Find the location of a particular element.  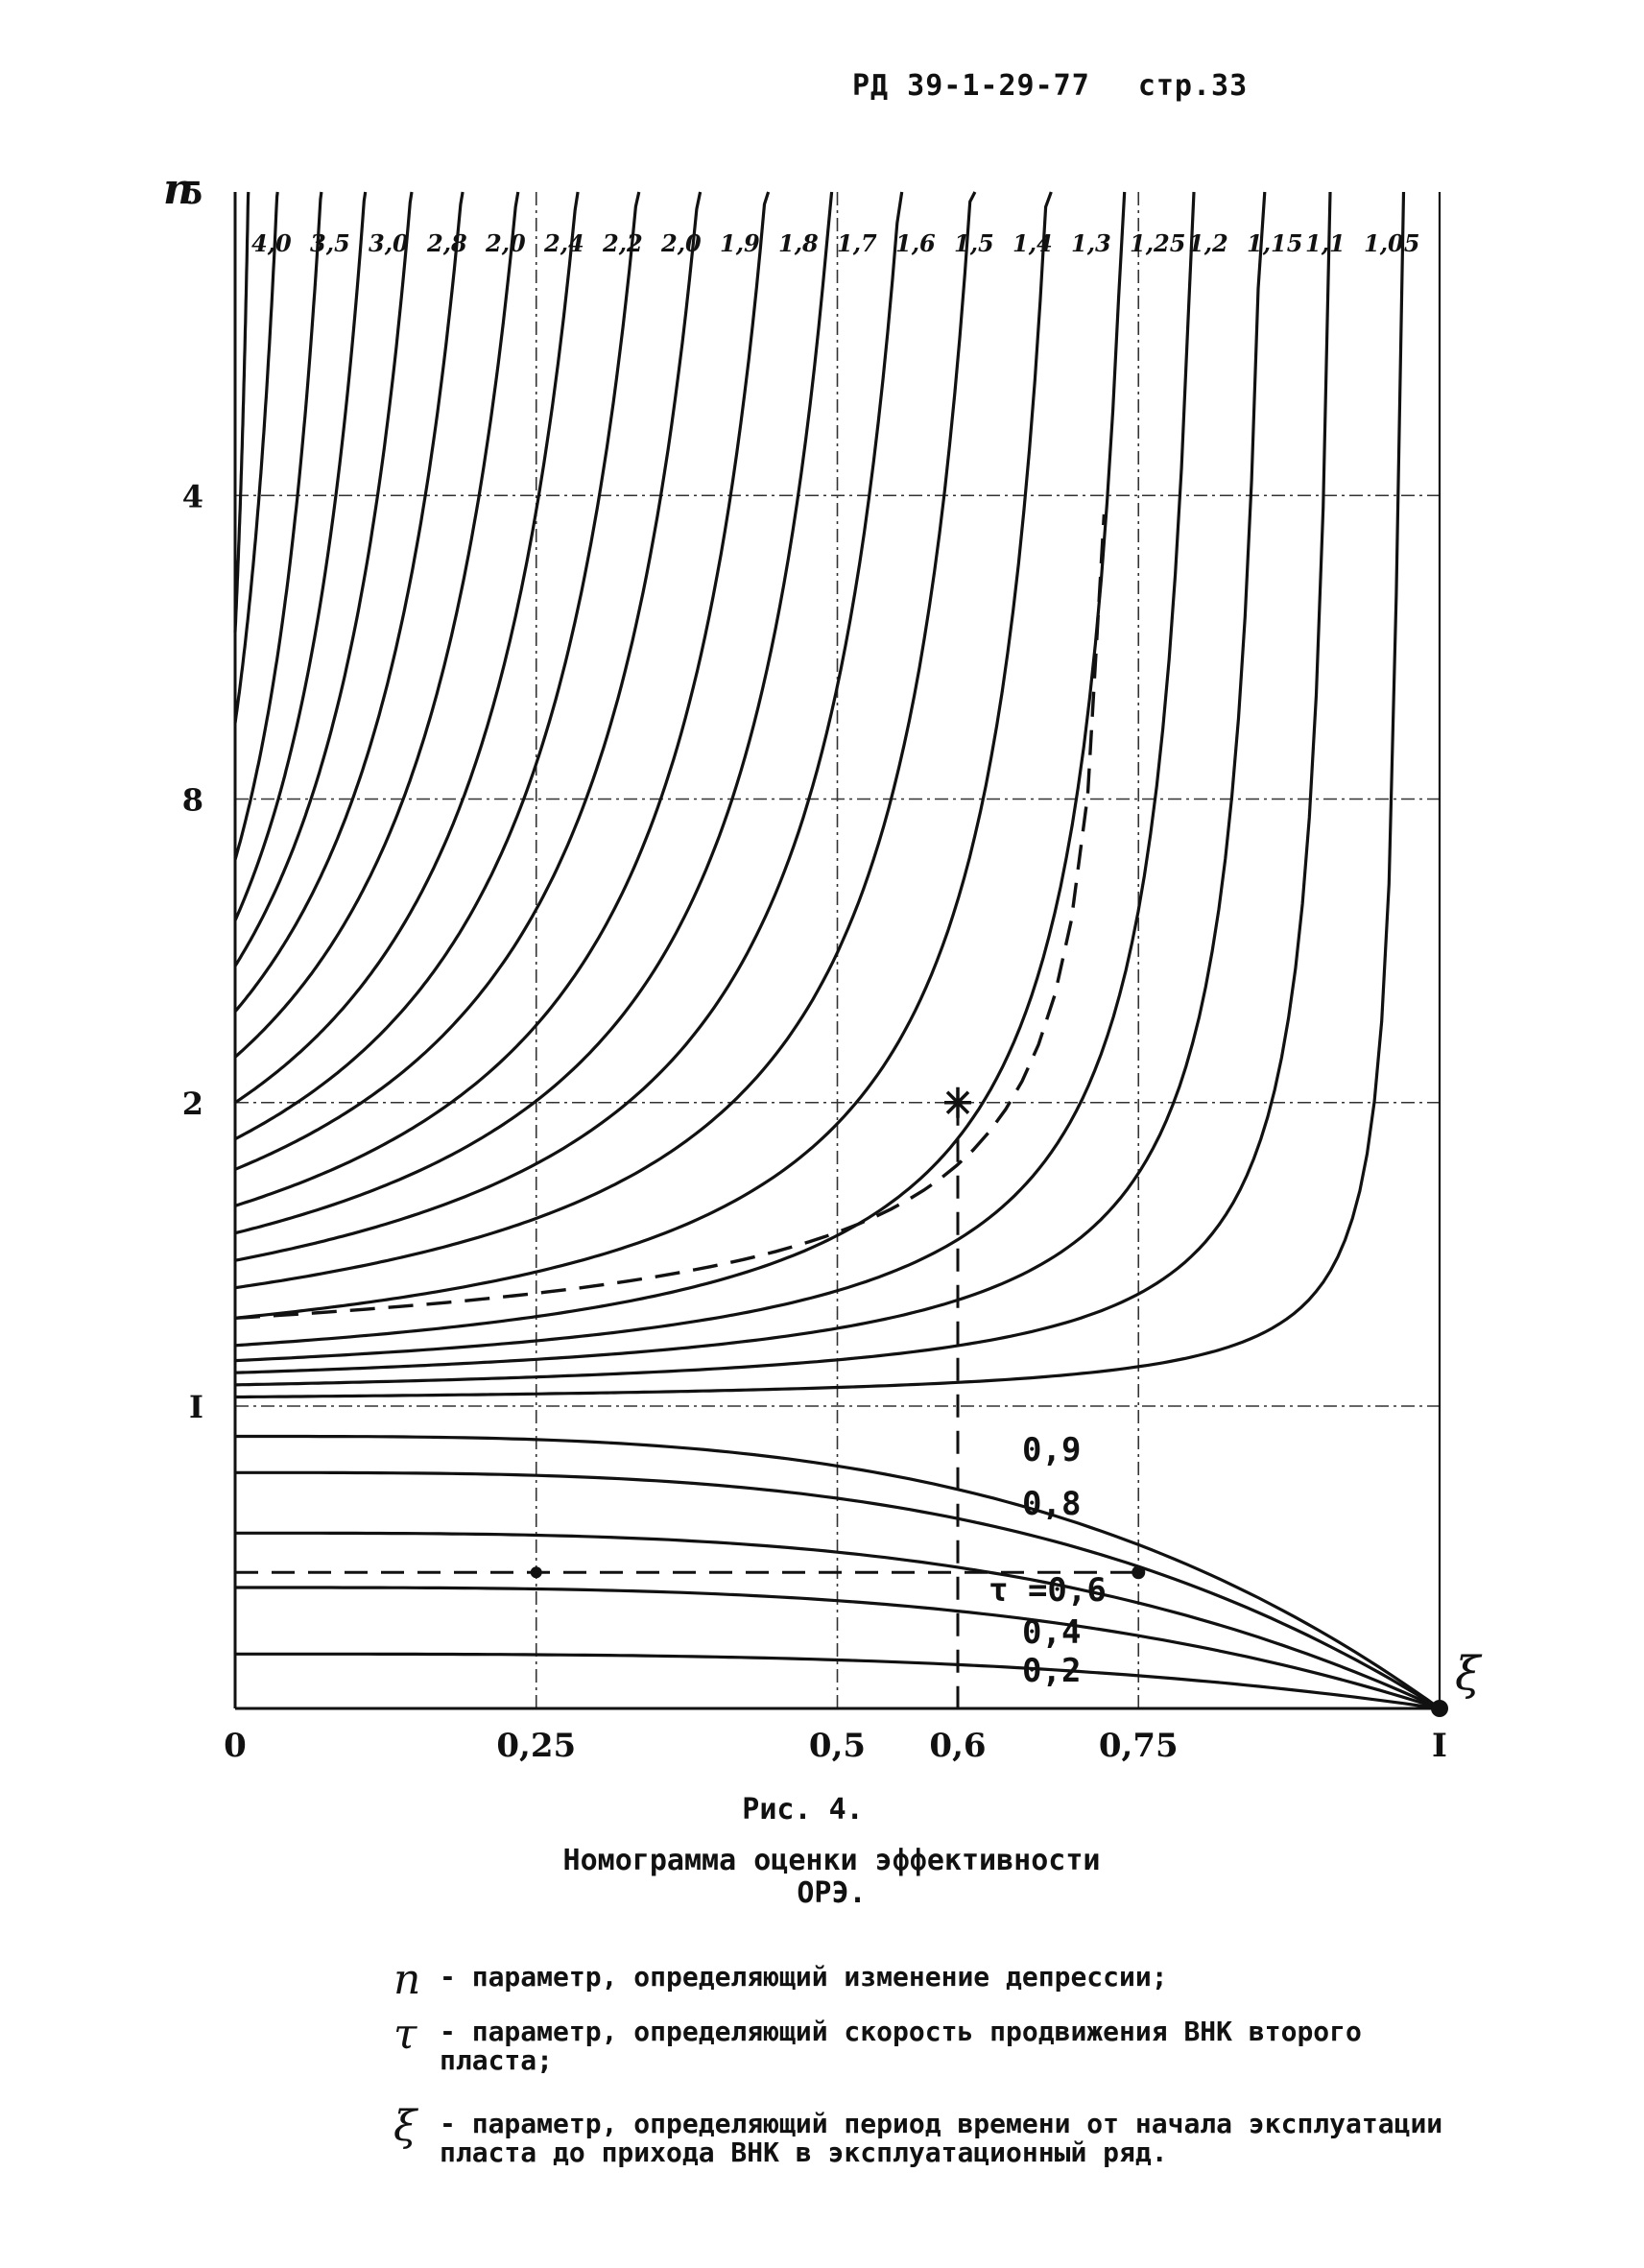

curve-label: 1,15 is located at coordinates (1275, 243).